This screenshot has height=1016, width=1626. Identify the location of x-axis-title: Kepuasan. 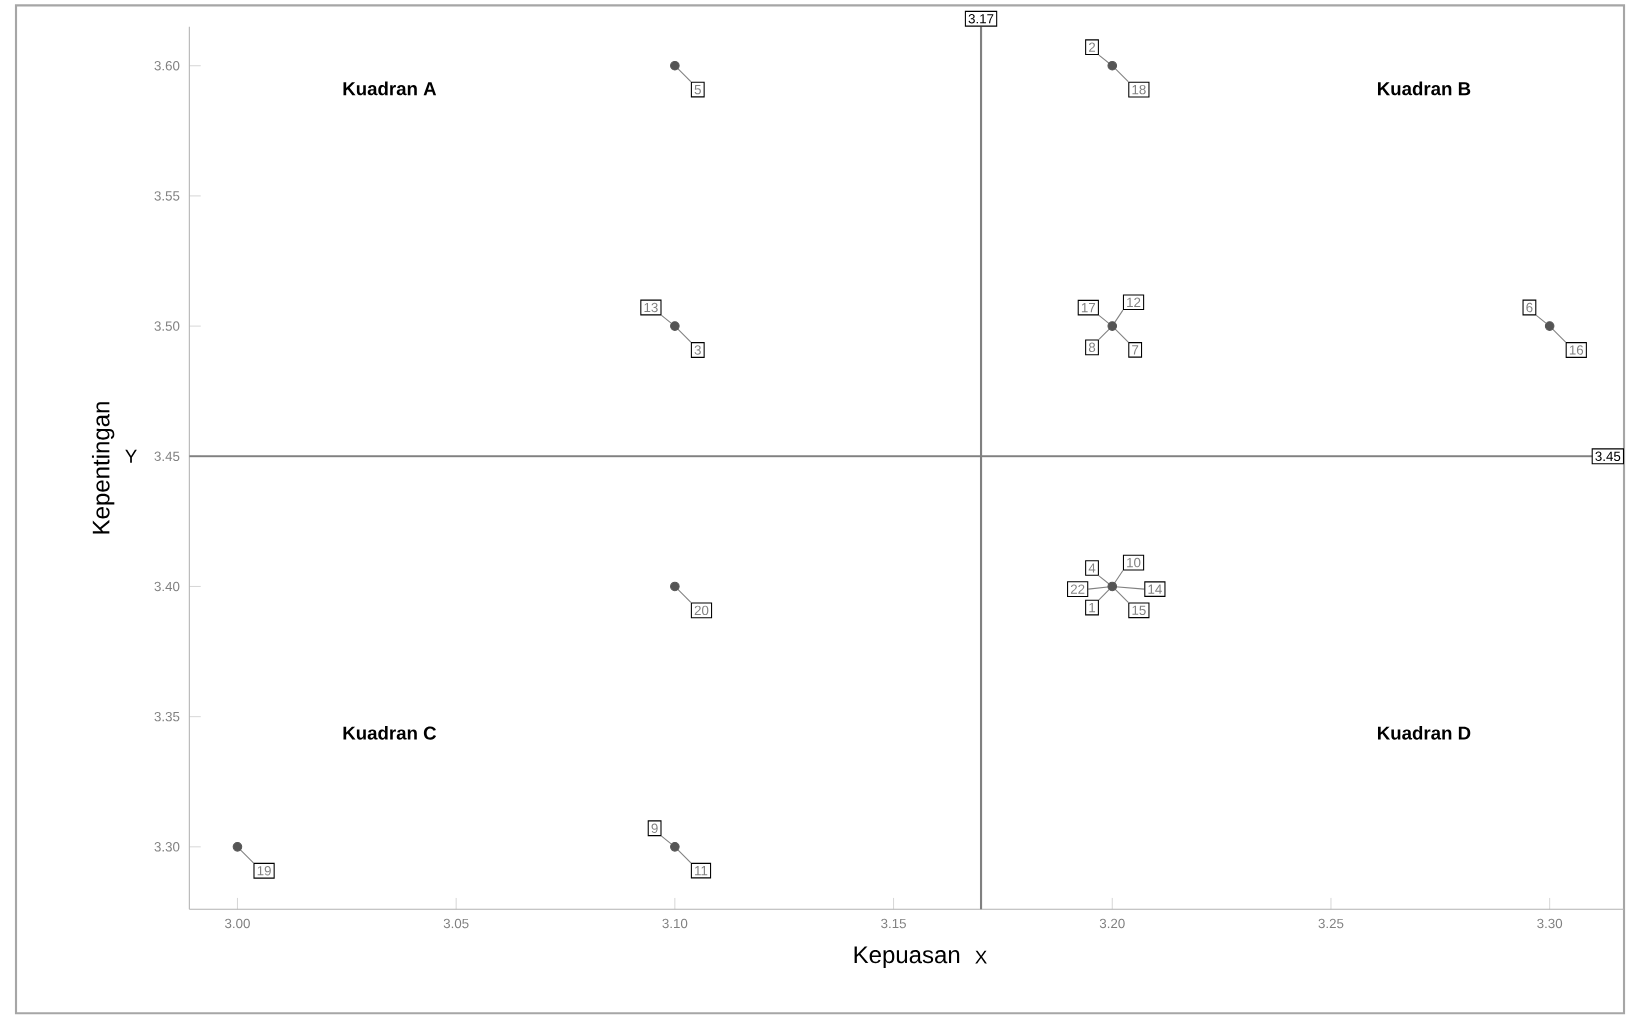
(907, 957).